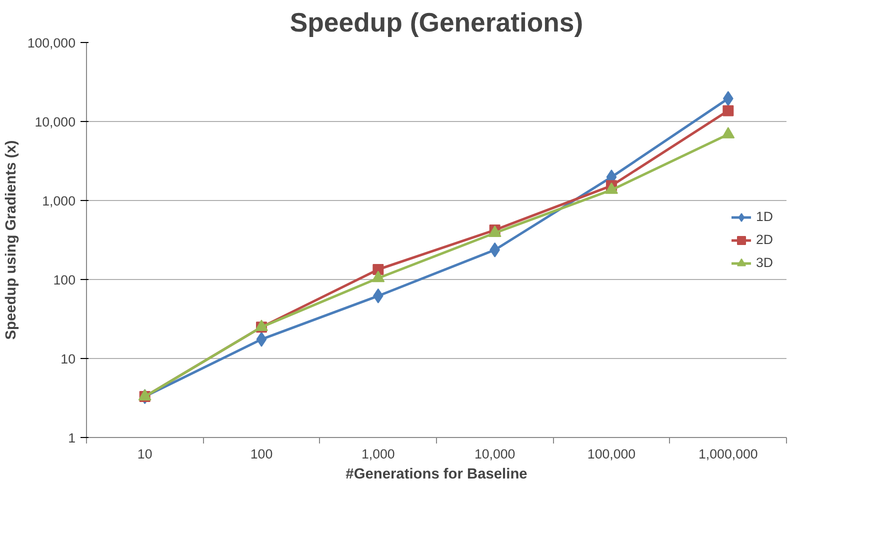 The height and width of the screenshot is (558, 883). Describe the element at coordinates (55, 122) in the screenshot. I see `y-tick-label: 10,000` at that location.